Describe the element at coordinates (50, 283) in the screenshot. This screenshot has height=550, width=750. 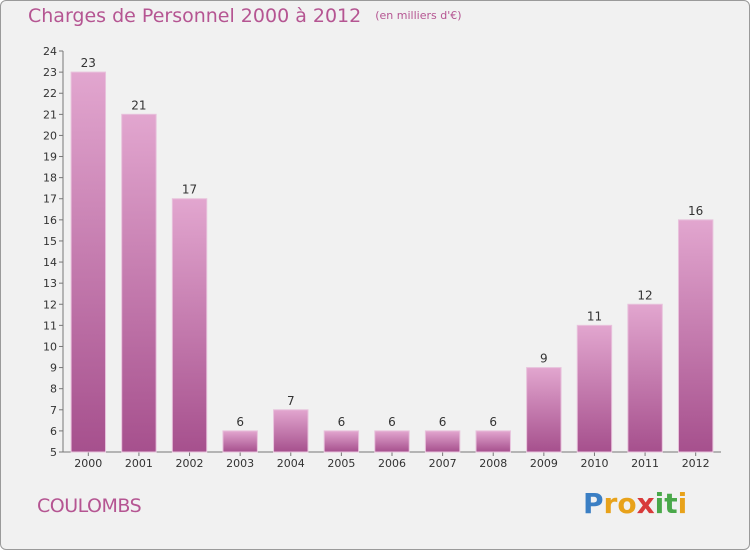
I see `y-tick-label: 13` at that location.